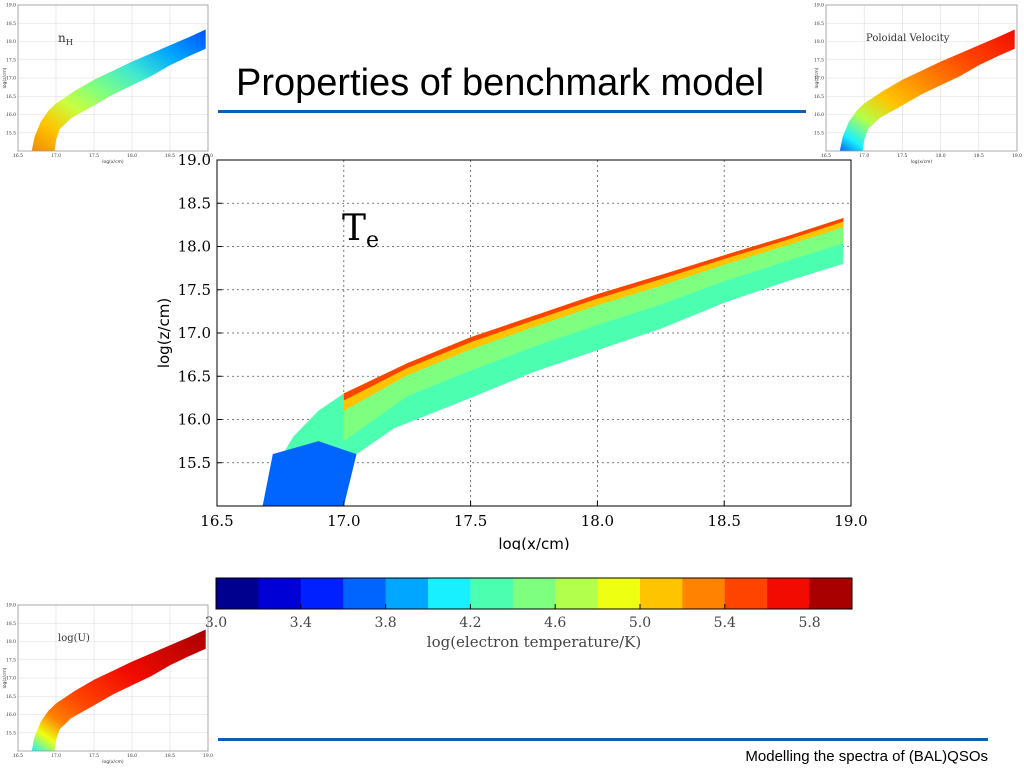 The image size is (1024, 768). Describe the element at coordinates (216, 623) in the screenshot. I see `colorbar-tick-label: 3.0` at that location.